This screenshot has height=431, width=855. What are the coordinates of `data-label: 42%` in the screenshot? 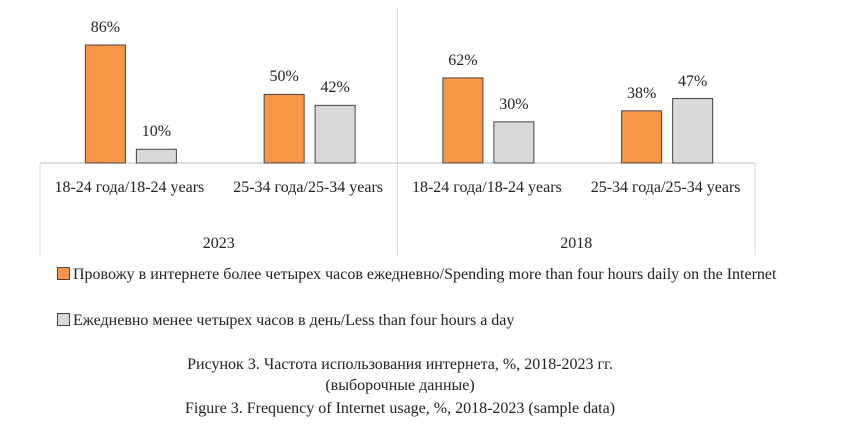 It's located at (335, 88).